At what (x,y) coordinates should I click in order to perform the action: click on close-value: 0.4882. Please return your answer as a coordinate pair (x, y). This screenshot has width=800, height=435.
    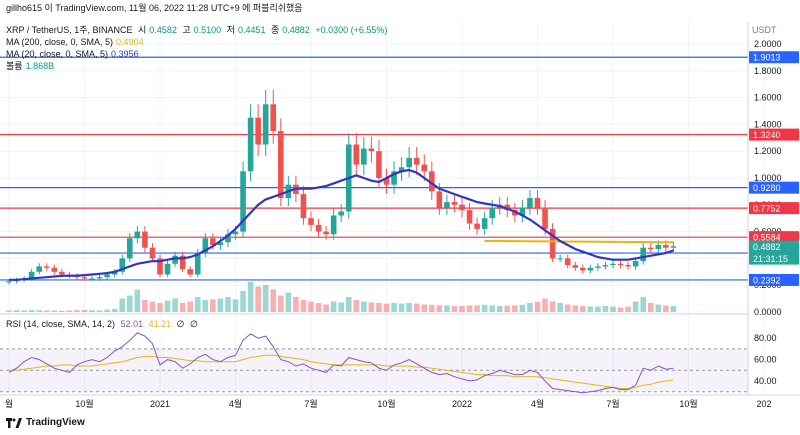
    Looking at the image, I should click on (296, 30).